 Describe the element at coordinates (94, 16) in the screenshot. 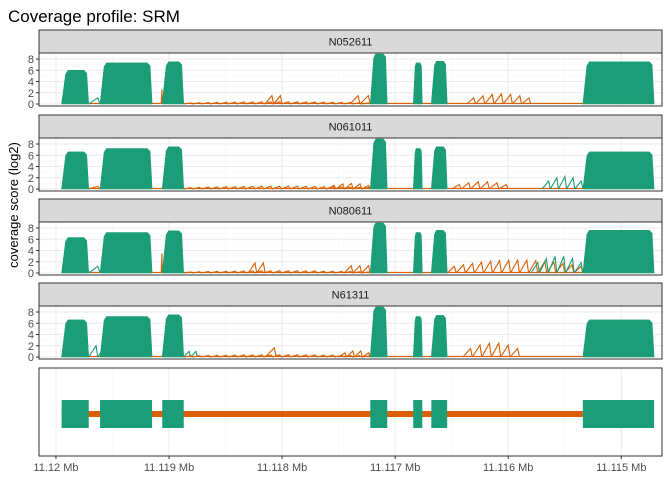

I see `chart-title: Coverage profile: SRM` at that location.